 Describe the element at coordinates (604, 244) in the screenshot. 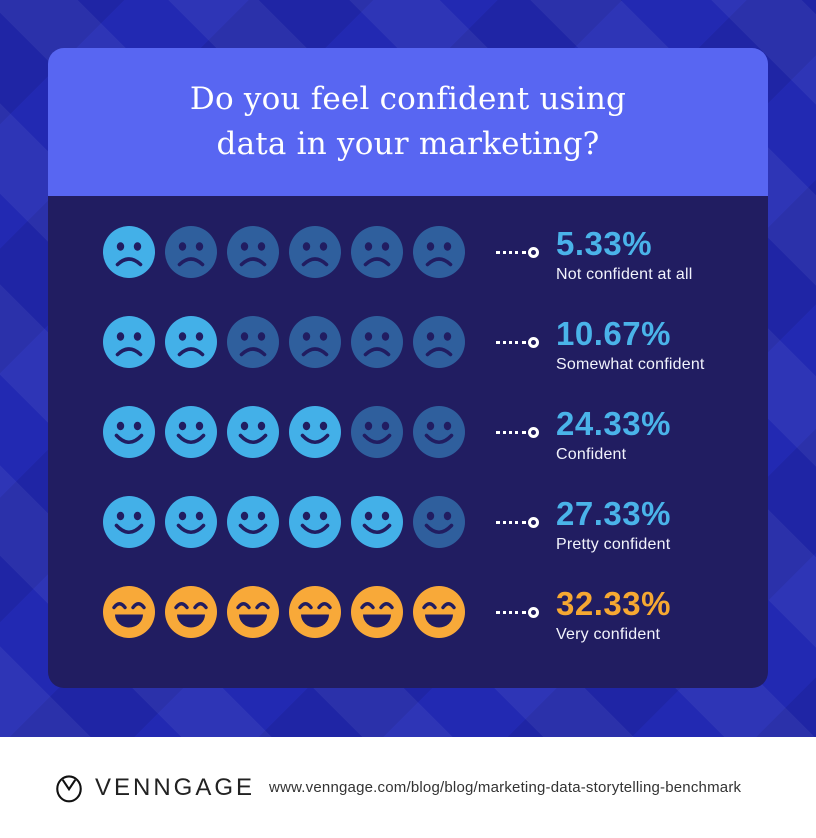

I see `row-percent: 5.33%` at that location.